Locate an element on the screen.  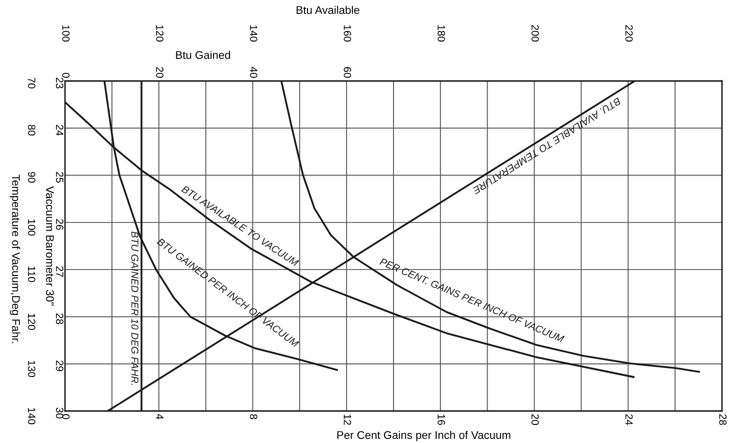
y-tick-label: 30 is located at coordinates (60, 413).